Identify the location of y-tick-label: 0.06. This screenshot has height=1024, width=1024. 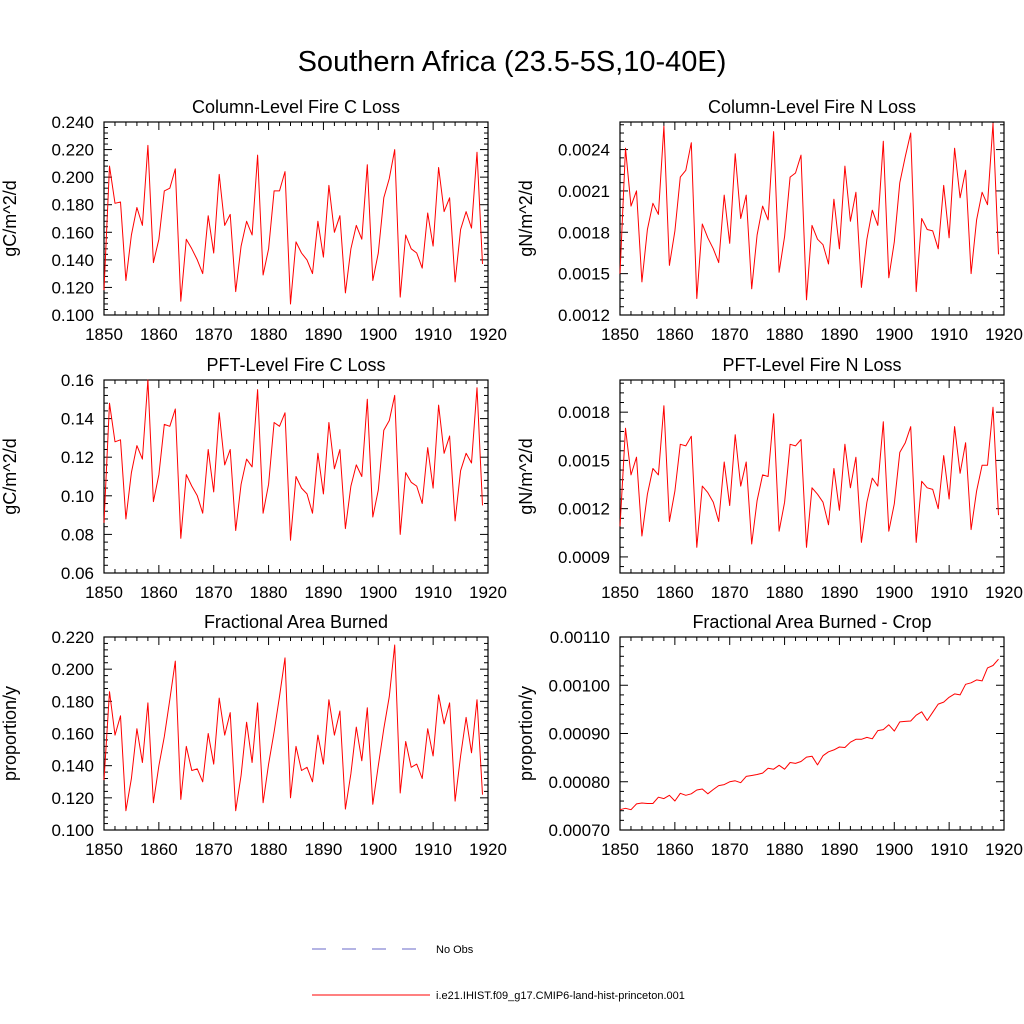
(77, 573).